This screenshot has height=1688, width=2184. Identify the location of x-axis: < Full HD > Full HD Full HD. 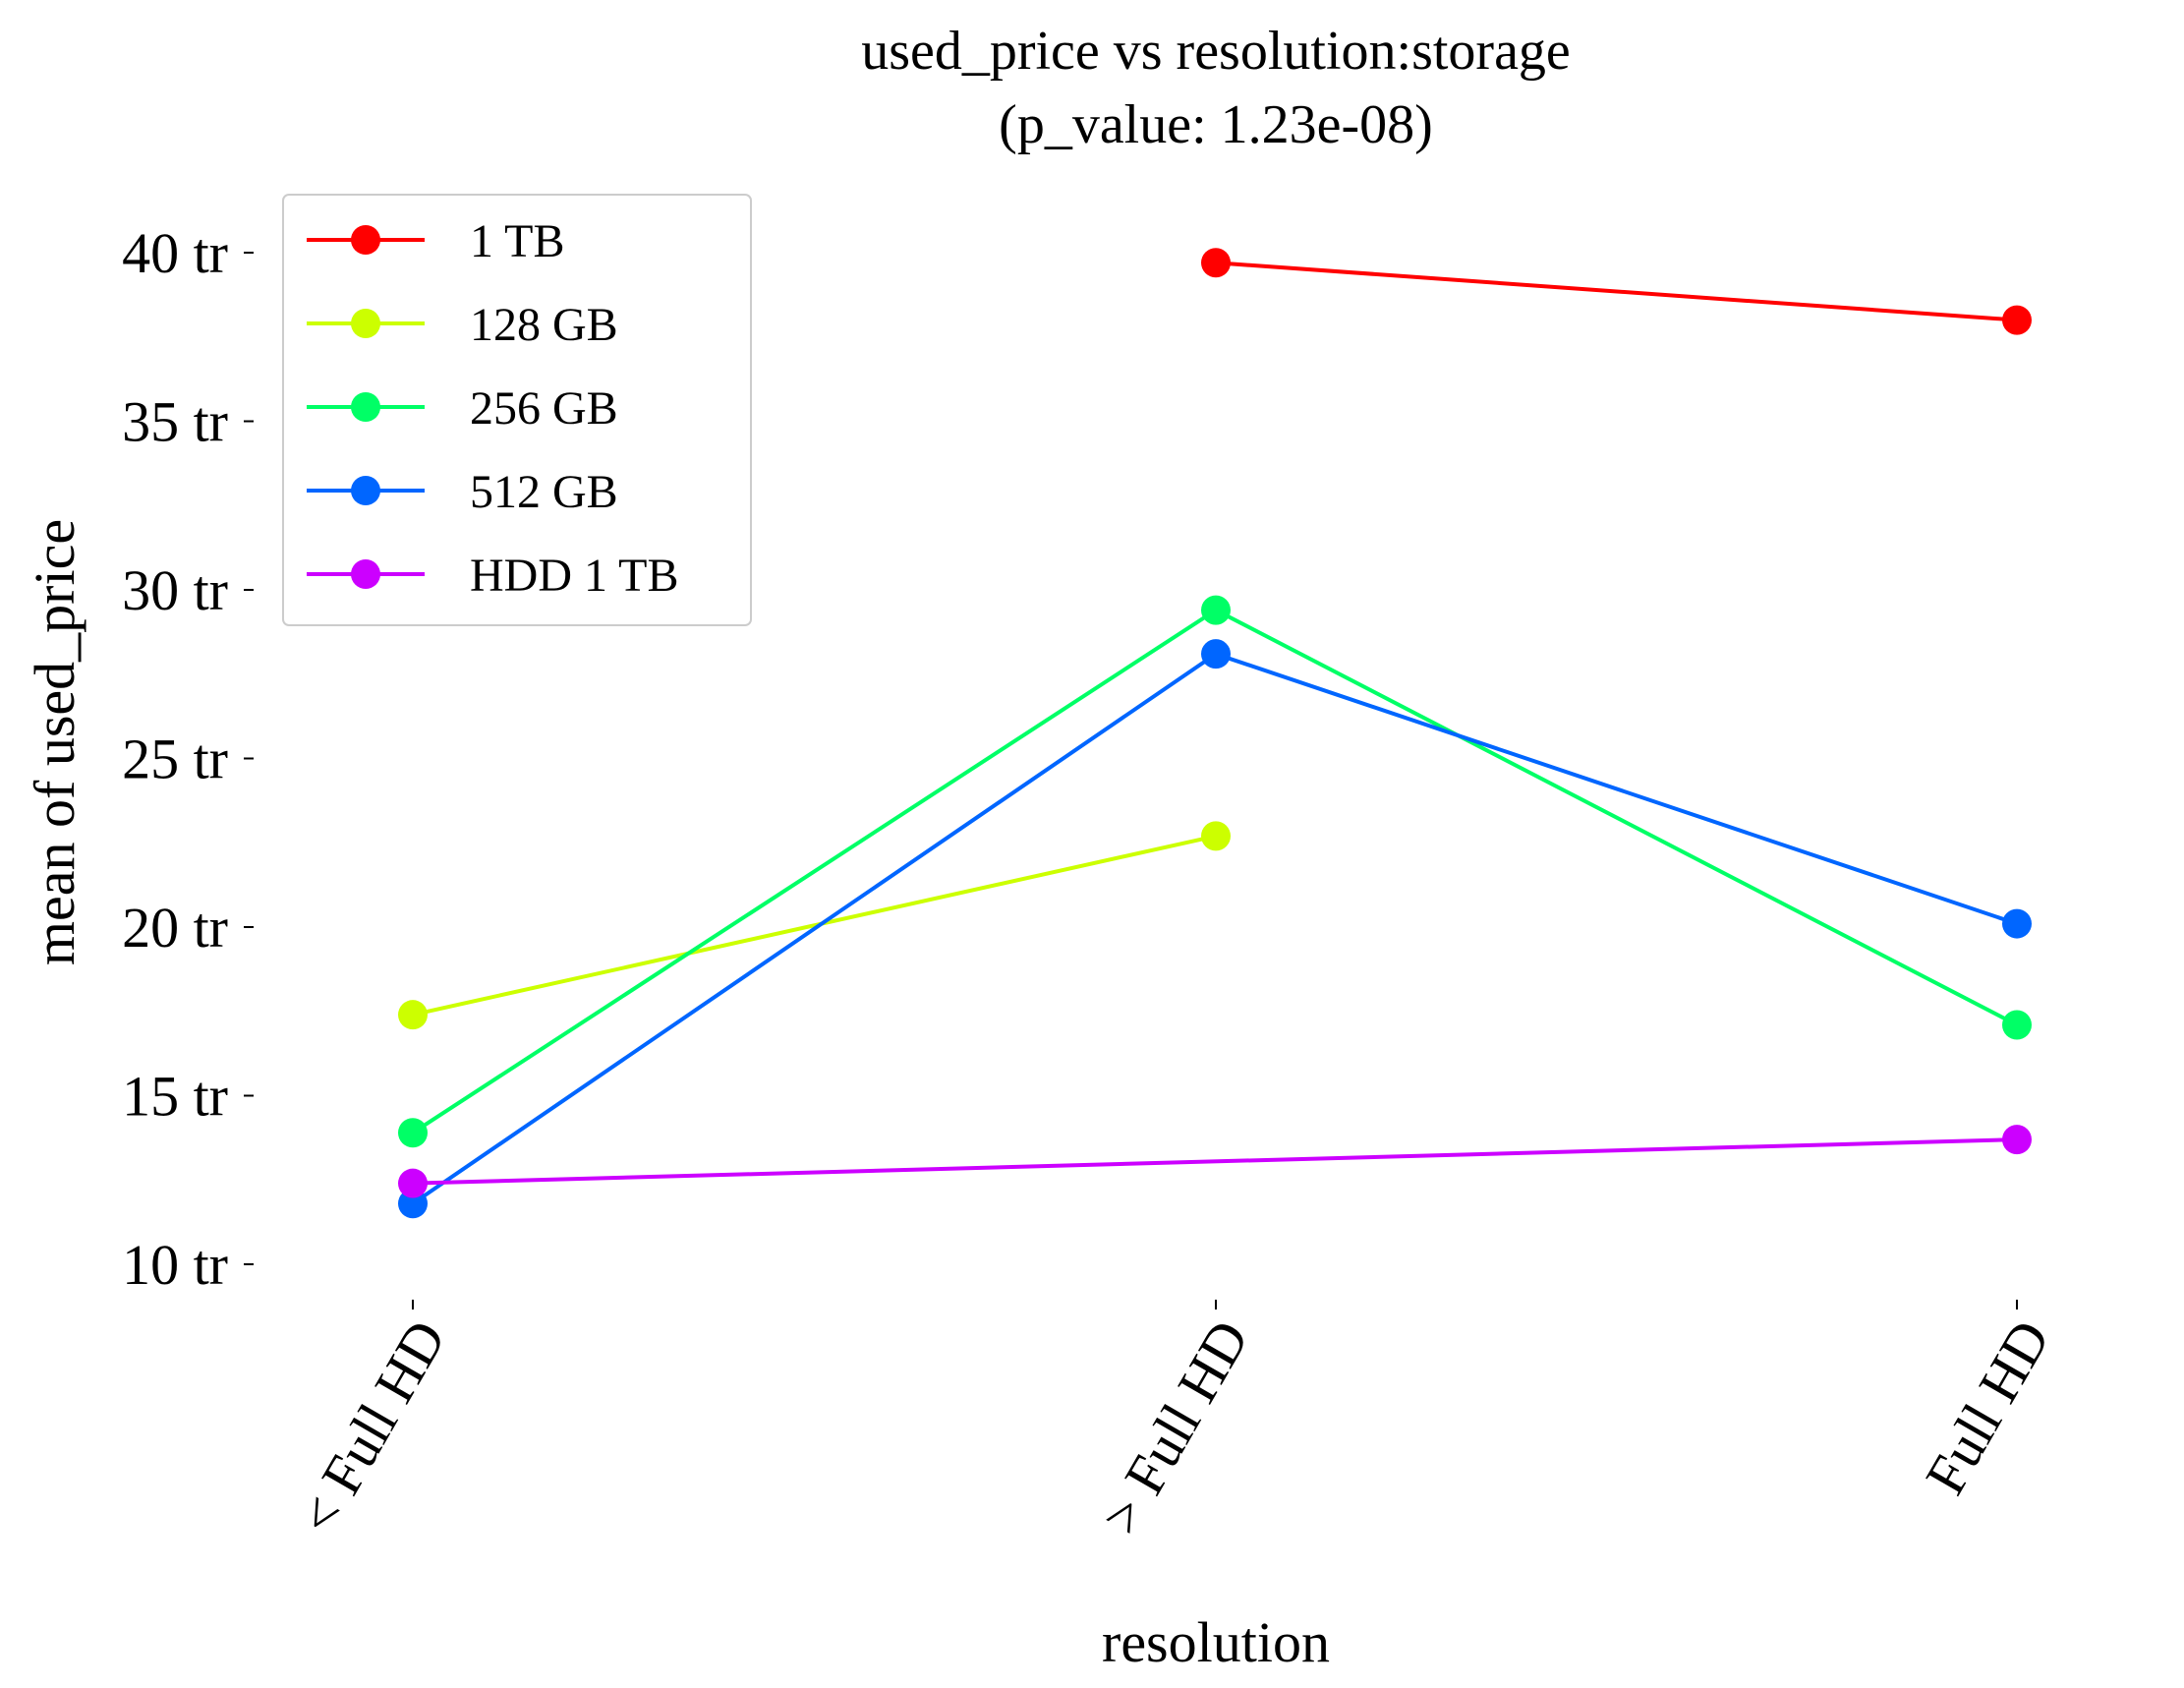
(1173, 1422).